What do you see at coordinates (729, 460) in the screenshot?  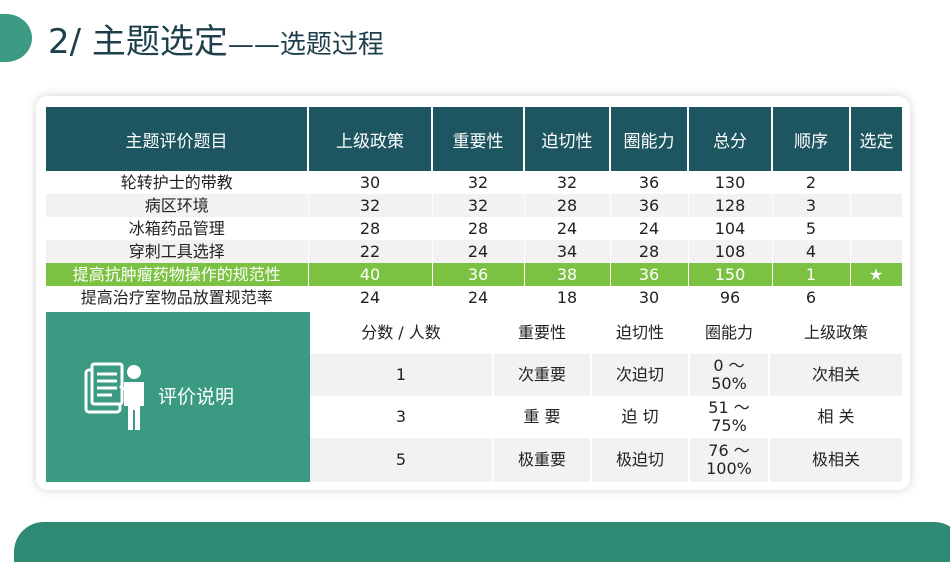 I see `legend-cell-capability: 76 ～ 100%` at bounding box center [729, 460].